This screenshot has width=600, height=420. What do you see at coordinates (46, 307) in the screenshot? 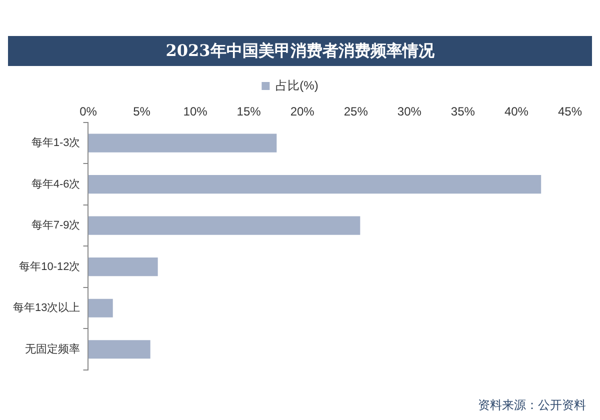
I see `y-tick-label: 每年13次以上` at bounding box center [46, 307].